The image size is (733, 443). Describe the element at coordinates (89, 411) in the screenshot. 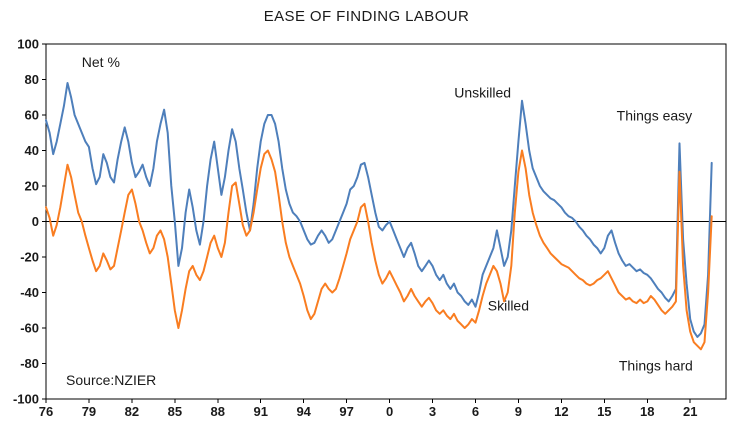

I see `x-tick-label: 79` at that location.